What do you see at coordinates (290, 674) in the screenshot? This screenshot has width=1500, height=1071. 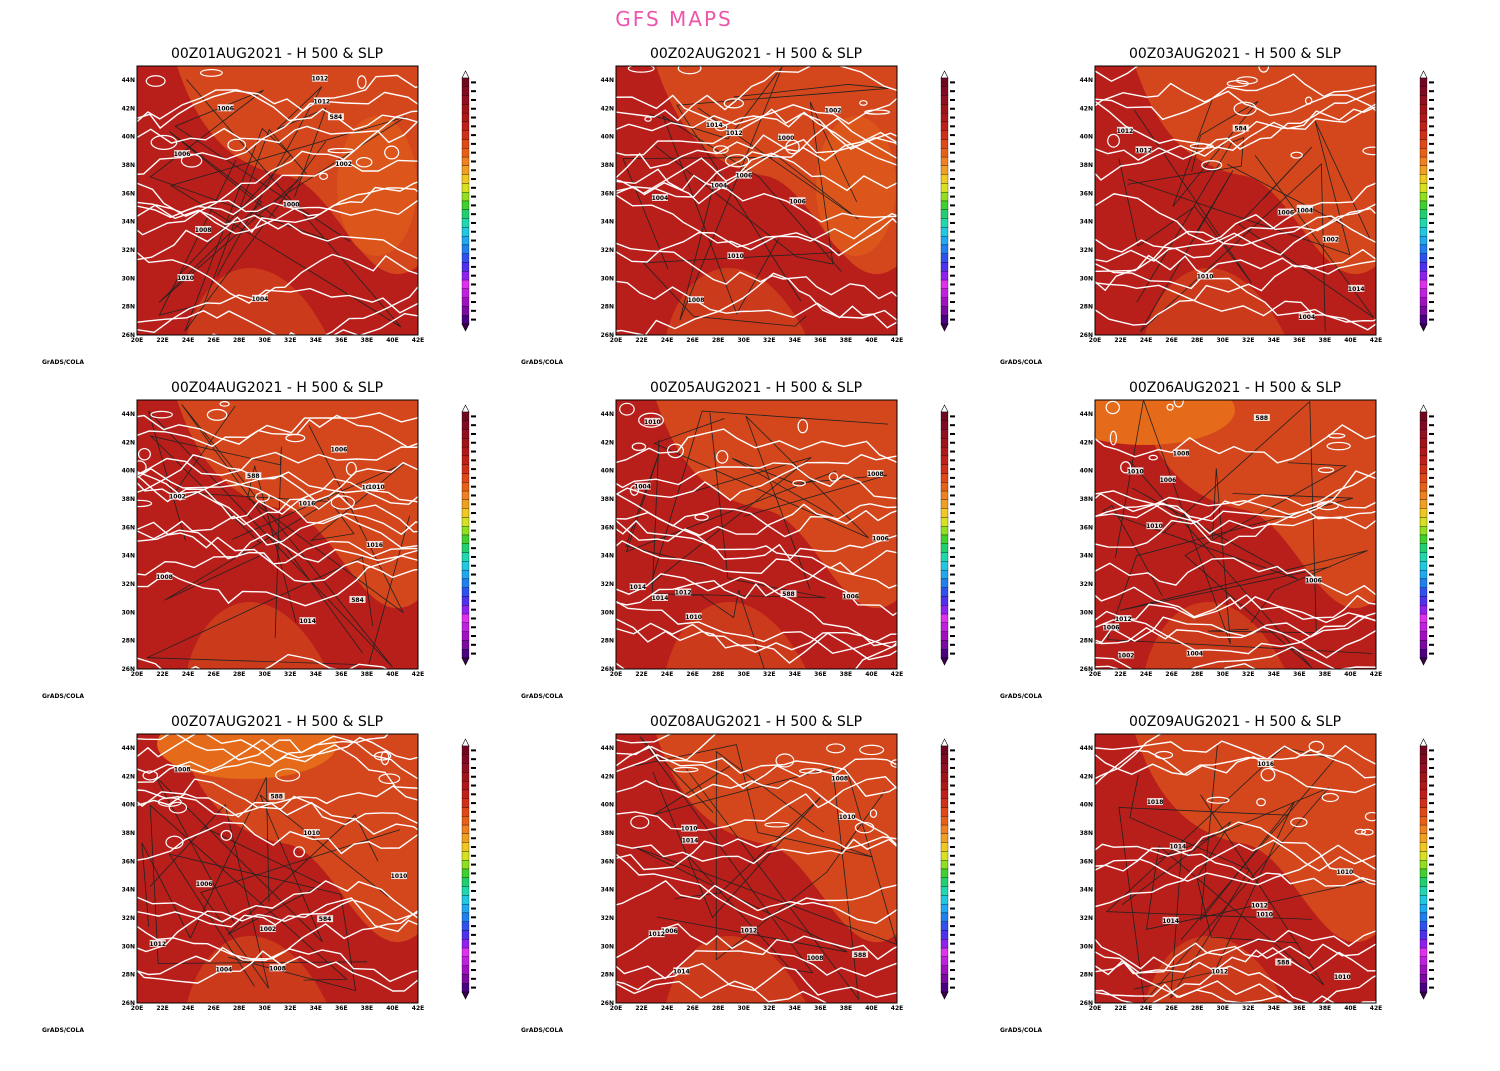 I see `lon-label: 32E` at bounding box center [290, 674].